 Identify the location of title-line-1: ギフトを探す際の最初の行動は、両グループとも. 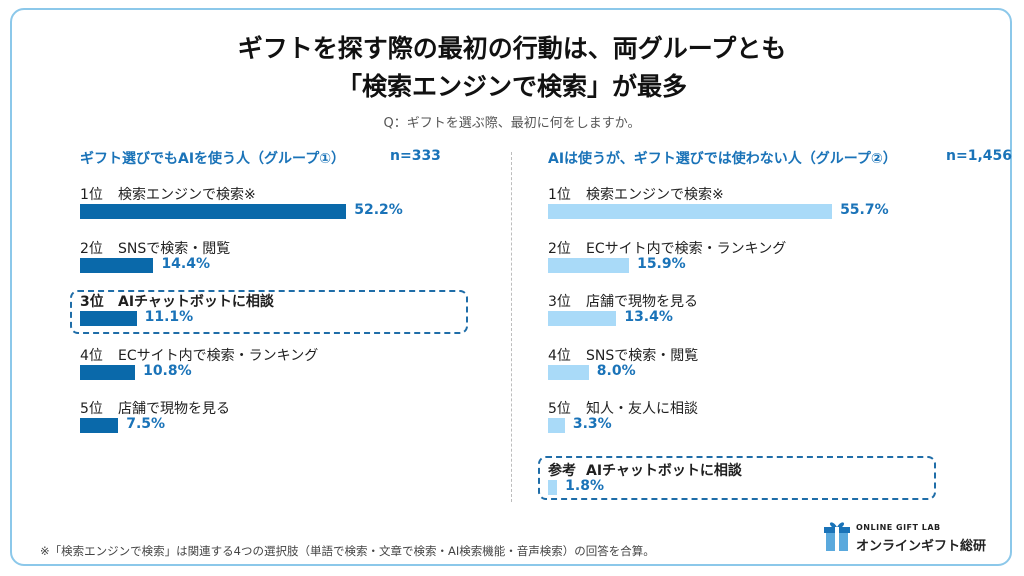
(512, 48).